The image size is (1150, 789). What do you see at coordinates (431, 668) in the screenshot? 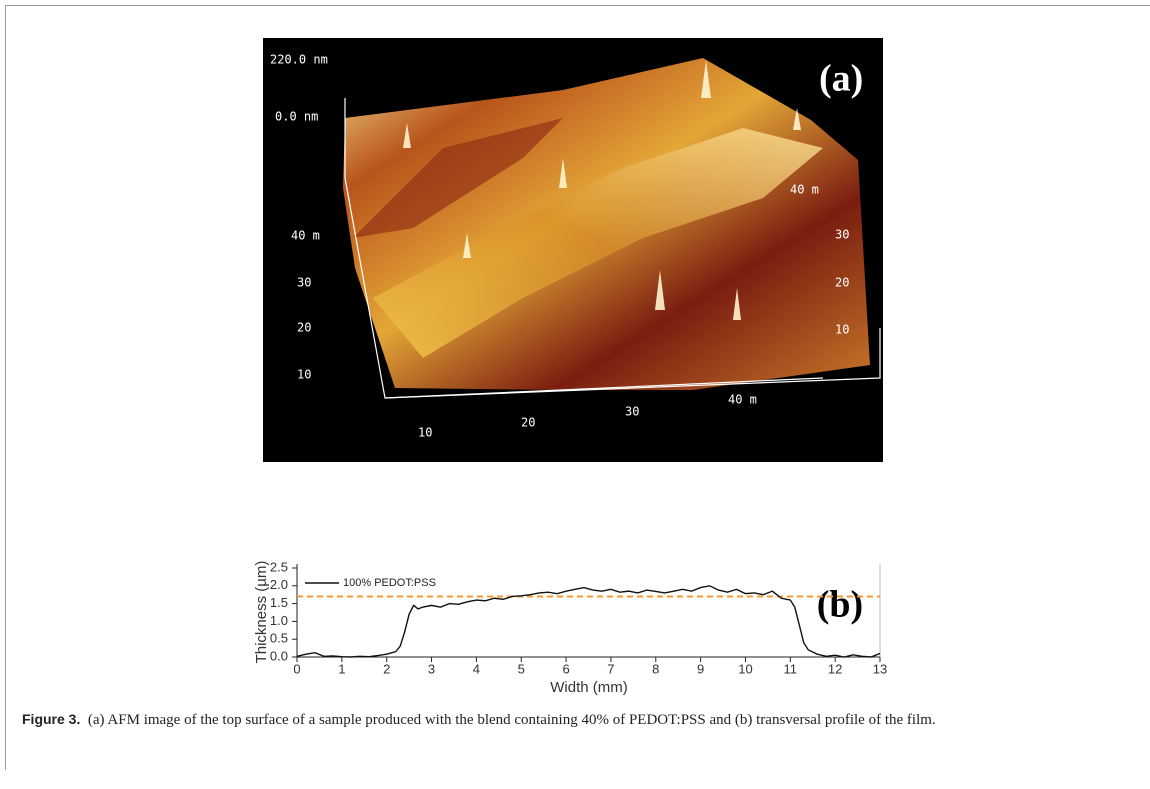
I see `x-tick-label: 3` at bounding box center [431, 668].